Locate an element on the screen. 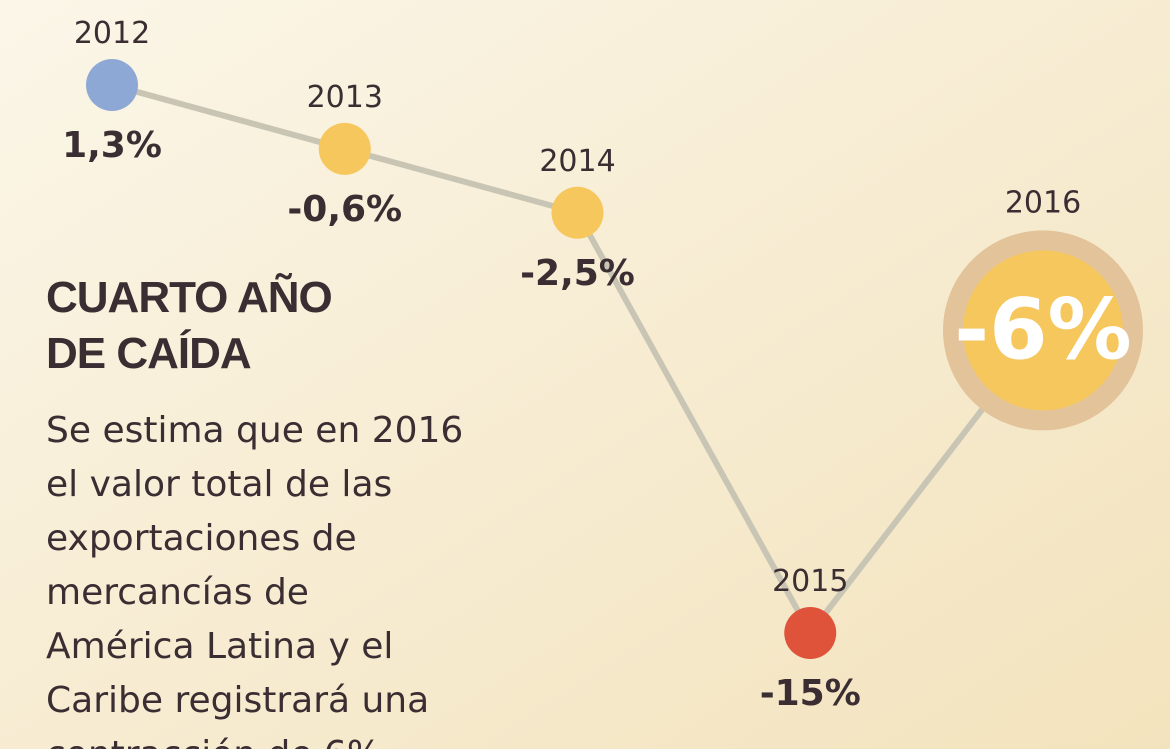 The height and width of the screenshot is (749, 1170). year-label: 2014 is located at coordinates (577, 161).